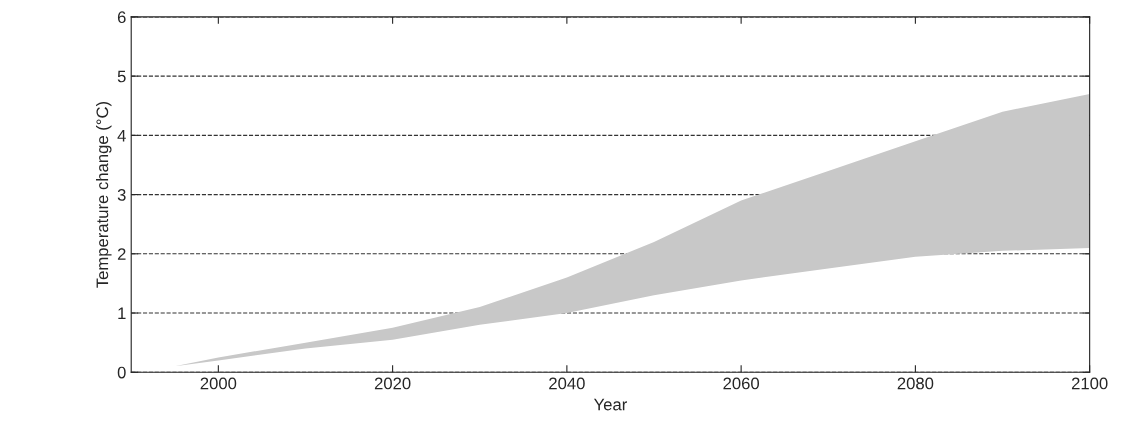 The image size is (1141, 423). Describe the element at coordinates (218, 383) in the screenshot. I see `x-tick-label: 2000` at that location.